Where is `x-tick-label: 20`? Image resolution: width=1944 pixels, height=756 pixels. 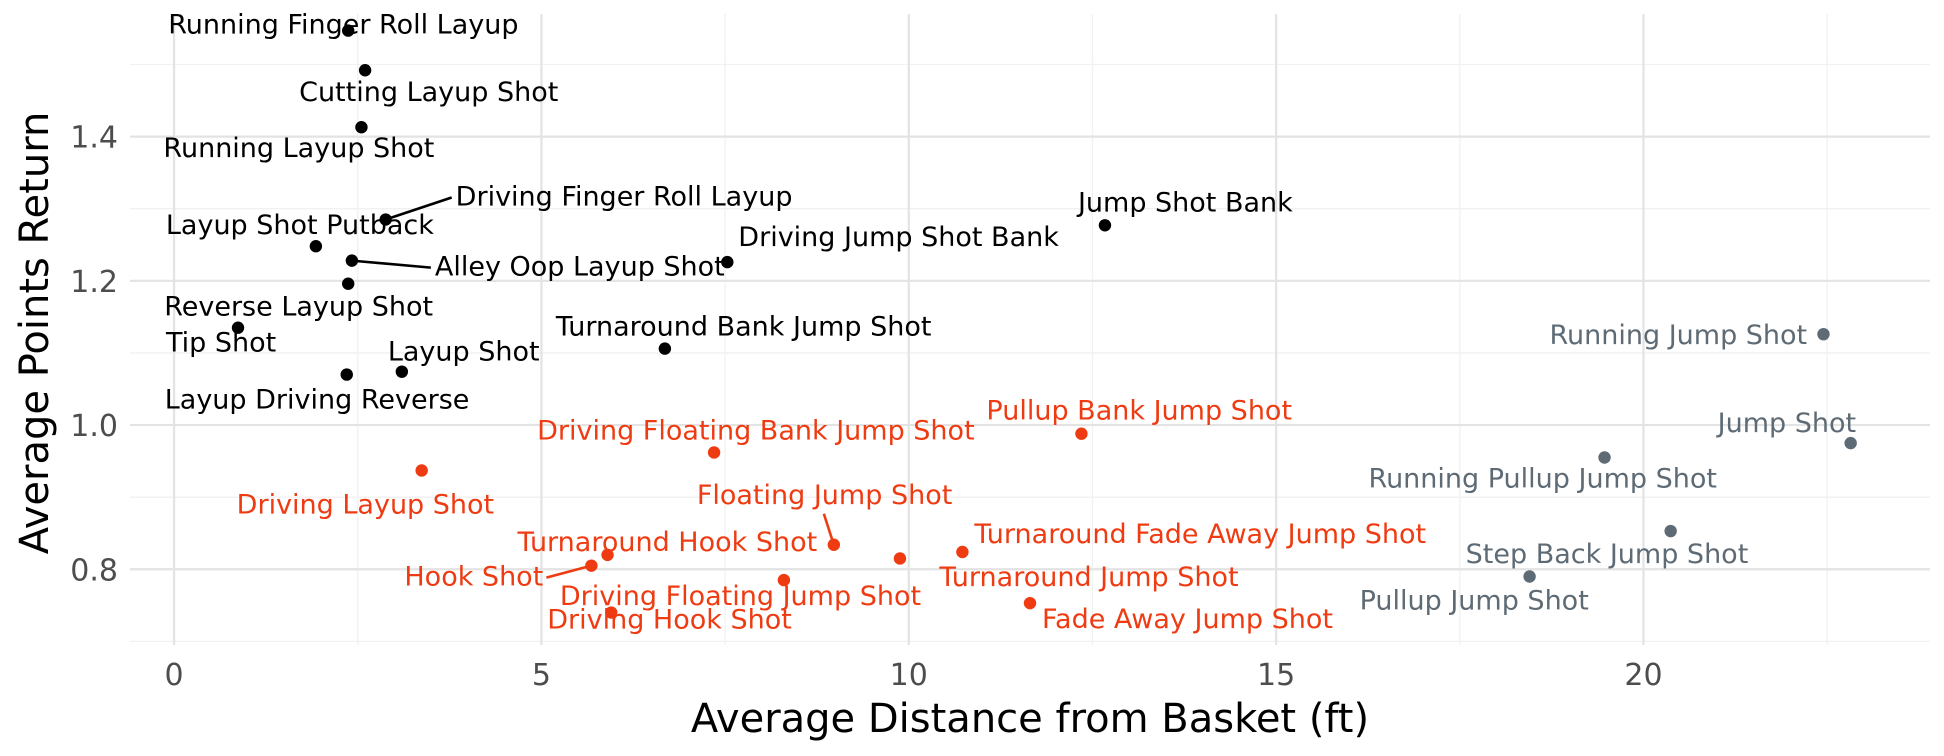 x-tick-label: 20 is located at coordinates (1643, 675).